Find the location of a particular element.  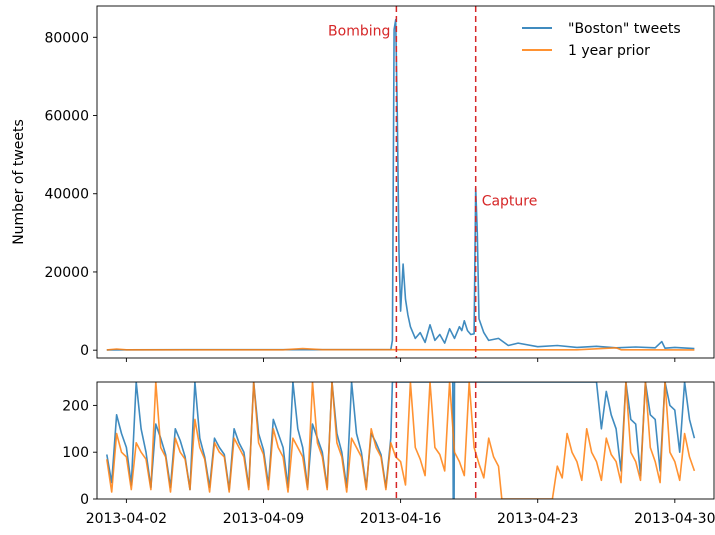

annotation-bombing: Bombing is located at coordinates (359, 31).